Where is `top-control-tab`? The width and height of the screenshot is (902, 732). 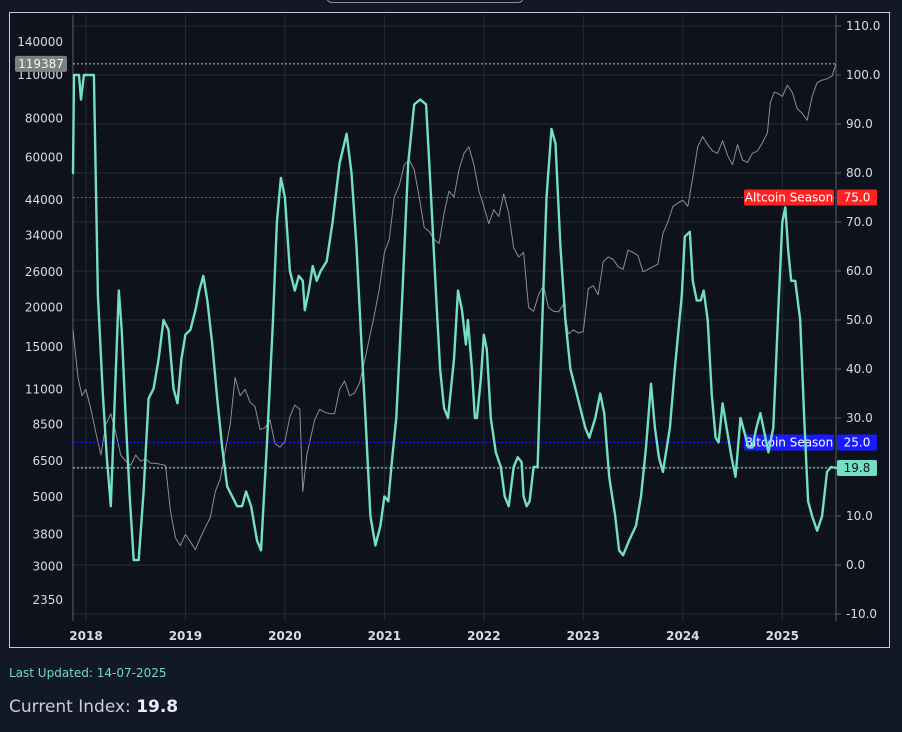 top-control-tab is located at coordinates (425, 1).